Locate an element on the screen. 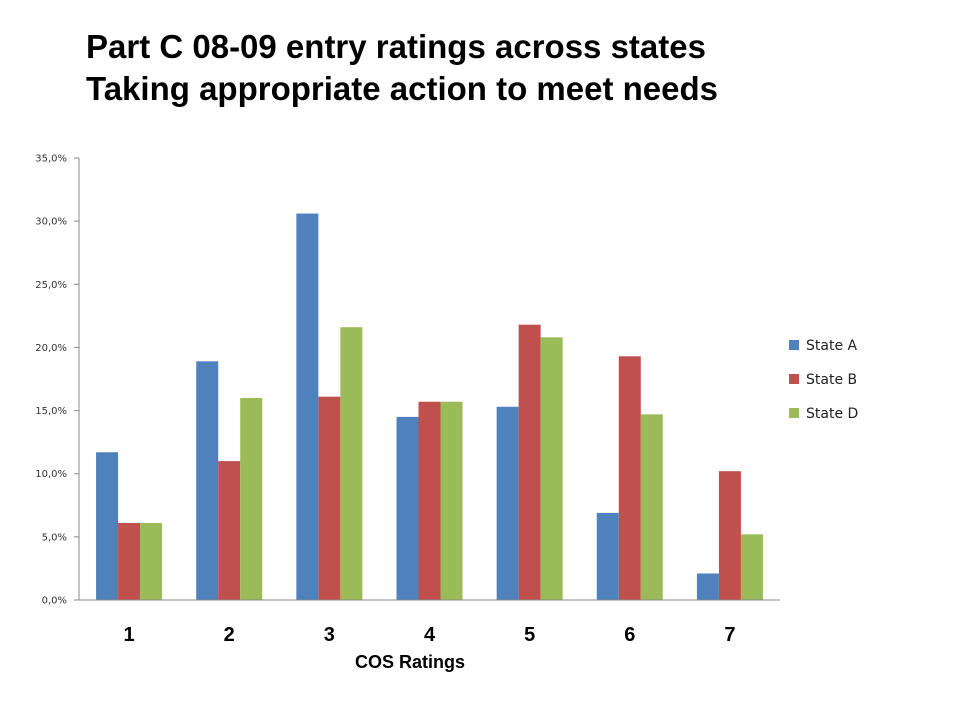 Image resolution: width=960 pixels, height=720 pixels. y-tick-label: 5,0% is located at coordinates (54, 537).